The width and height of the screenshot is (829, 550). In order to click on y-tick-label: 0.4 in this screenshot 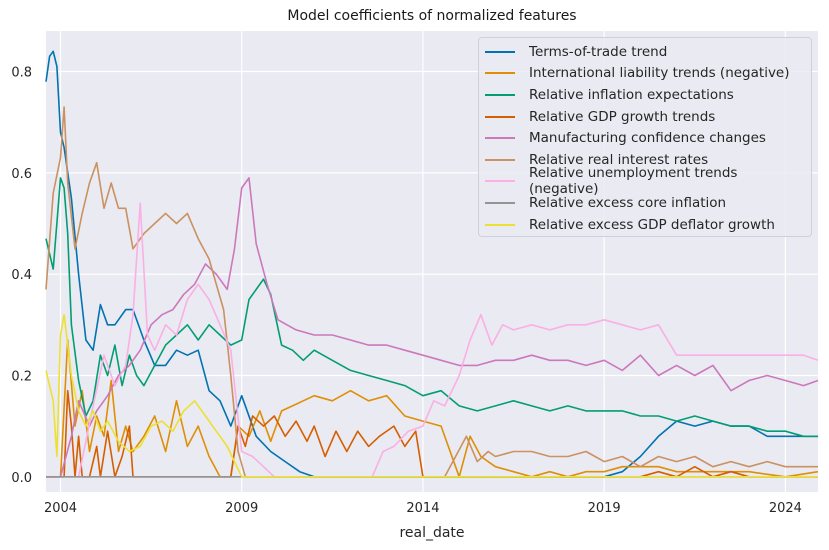, I will do `click(21, 275)`.